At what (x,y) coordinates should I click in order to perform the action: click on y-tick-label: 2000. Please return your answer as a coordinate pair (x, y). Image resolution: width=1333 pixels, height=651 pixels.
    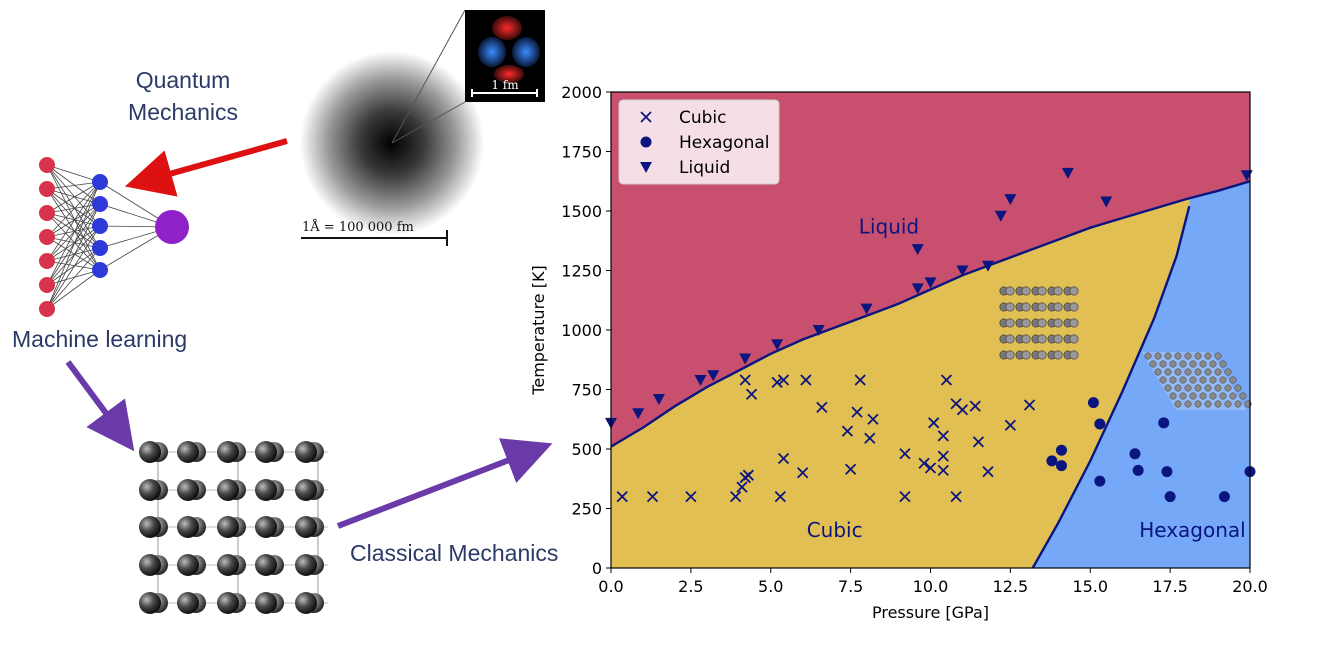
    Looking at the image, I should click on (581, 92).